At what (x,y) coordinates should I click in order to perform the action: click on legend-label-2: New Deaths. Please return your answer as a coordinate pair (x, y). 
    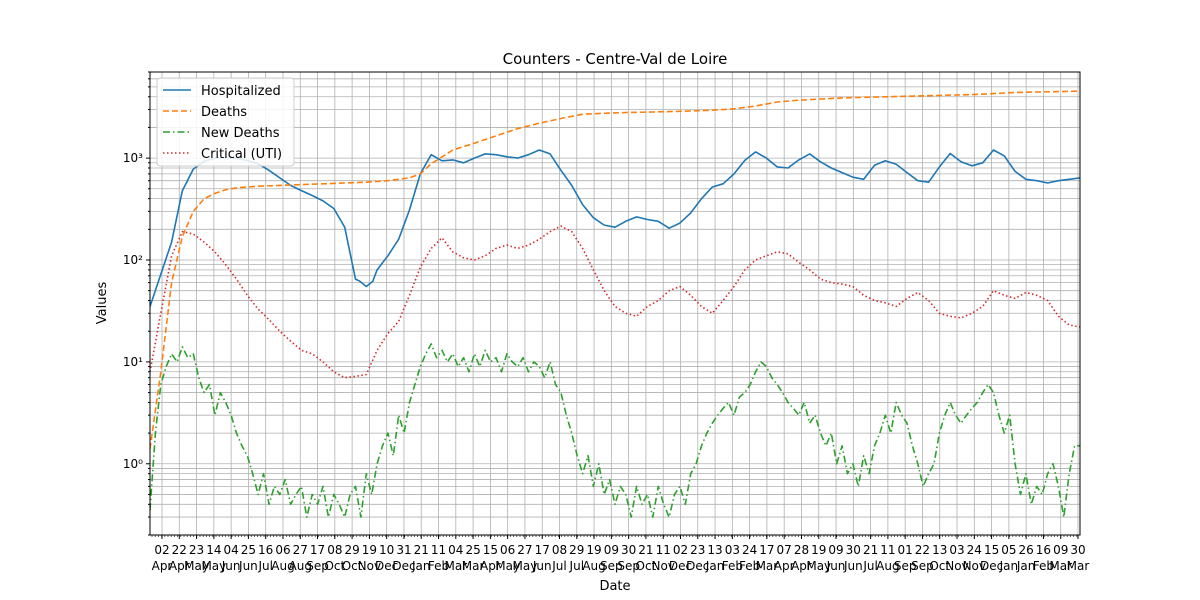
    Looking at the image, I should click on (240, 133).